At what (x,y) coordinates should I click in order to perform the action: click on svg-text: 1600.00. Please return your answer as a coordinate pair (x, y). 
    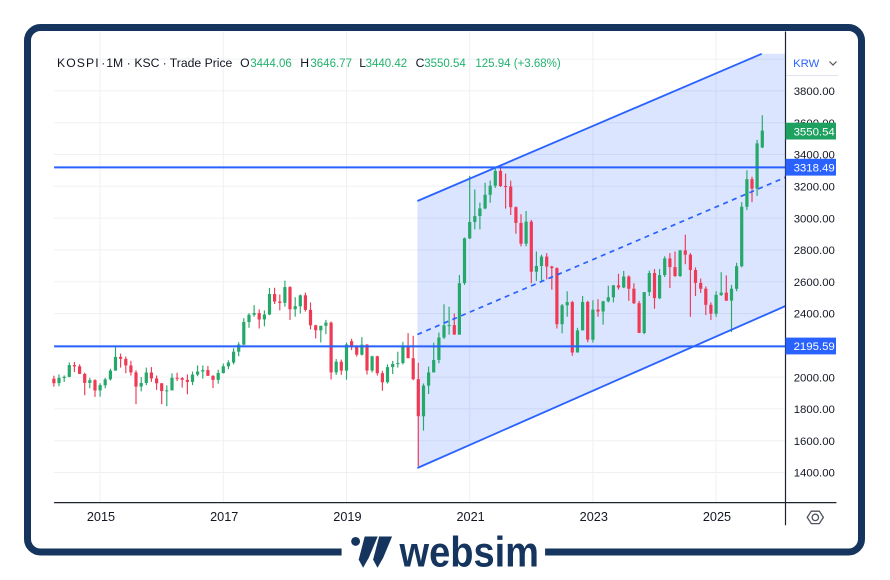
    Looking at the image, I should click on (814, 442).